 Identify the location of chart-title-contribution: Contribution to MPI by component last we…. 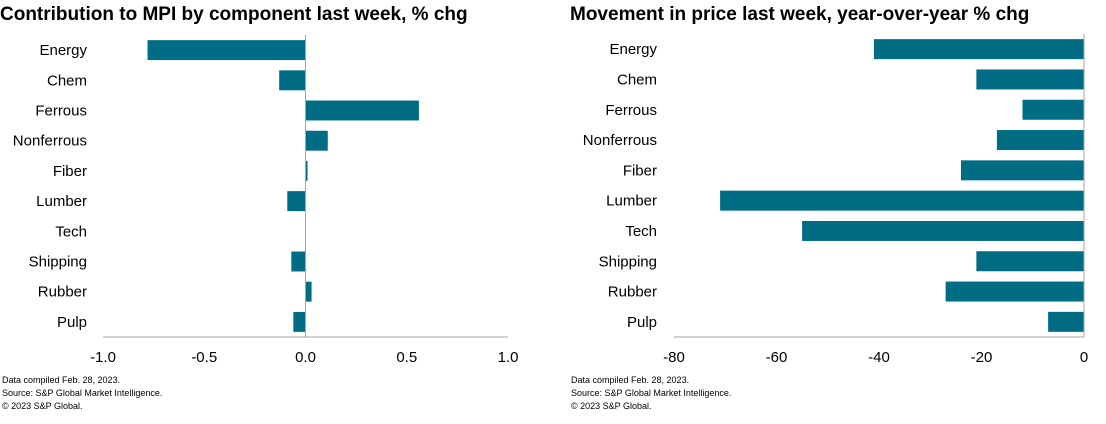
(234, 14).